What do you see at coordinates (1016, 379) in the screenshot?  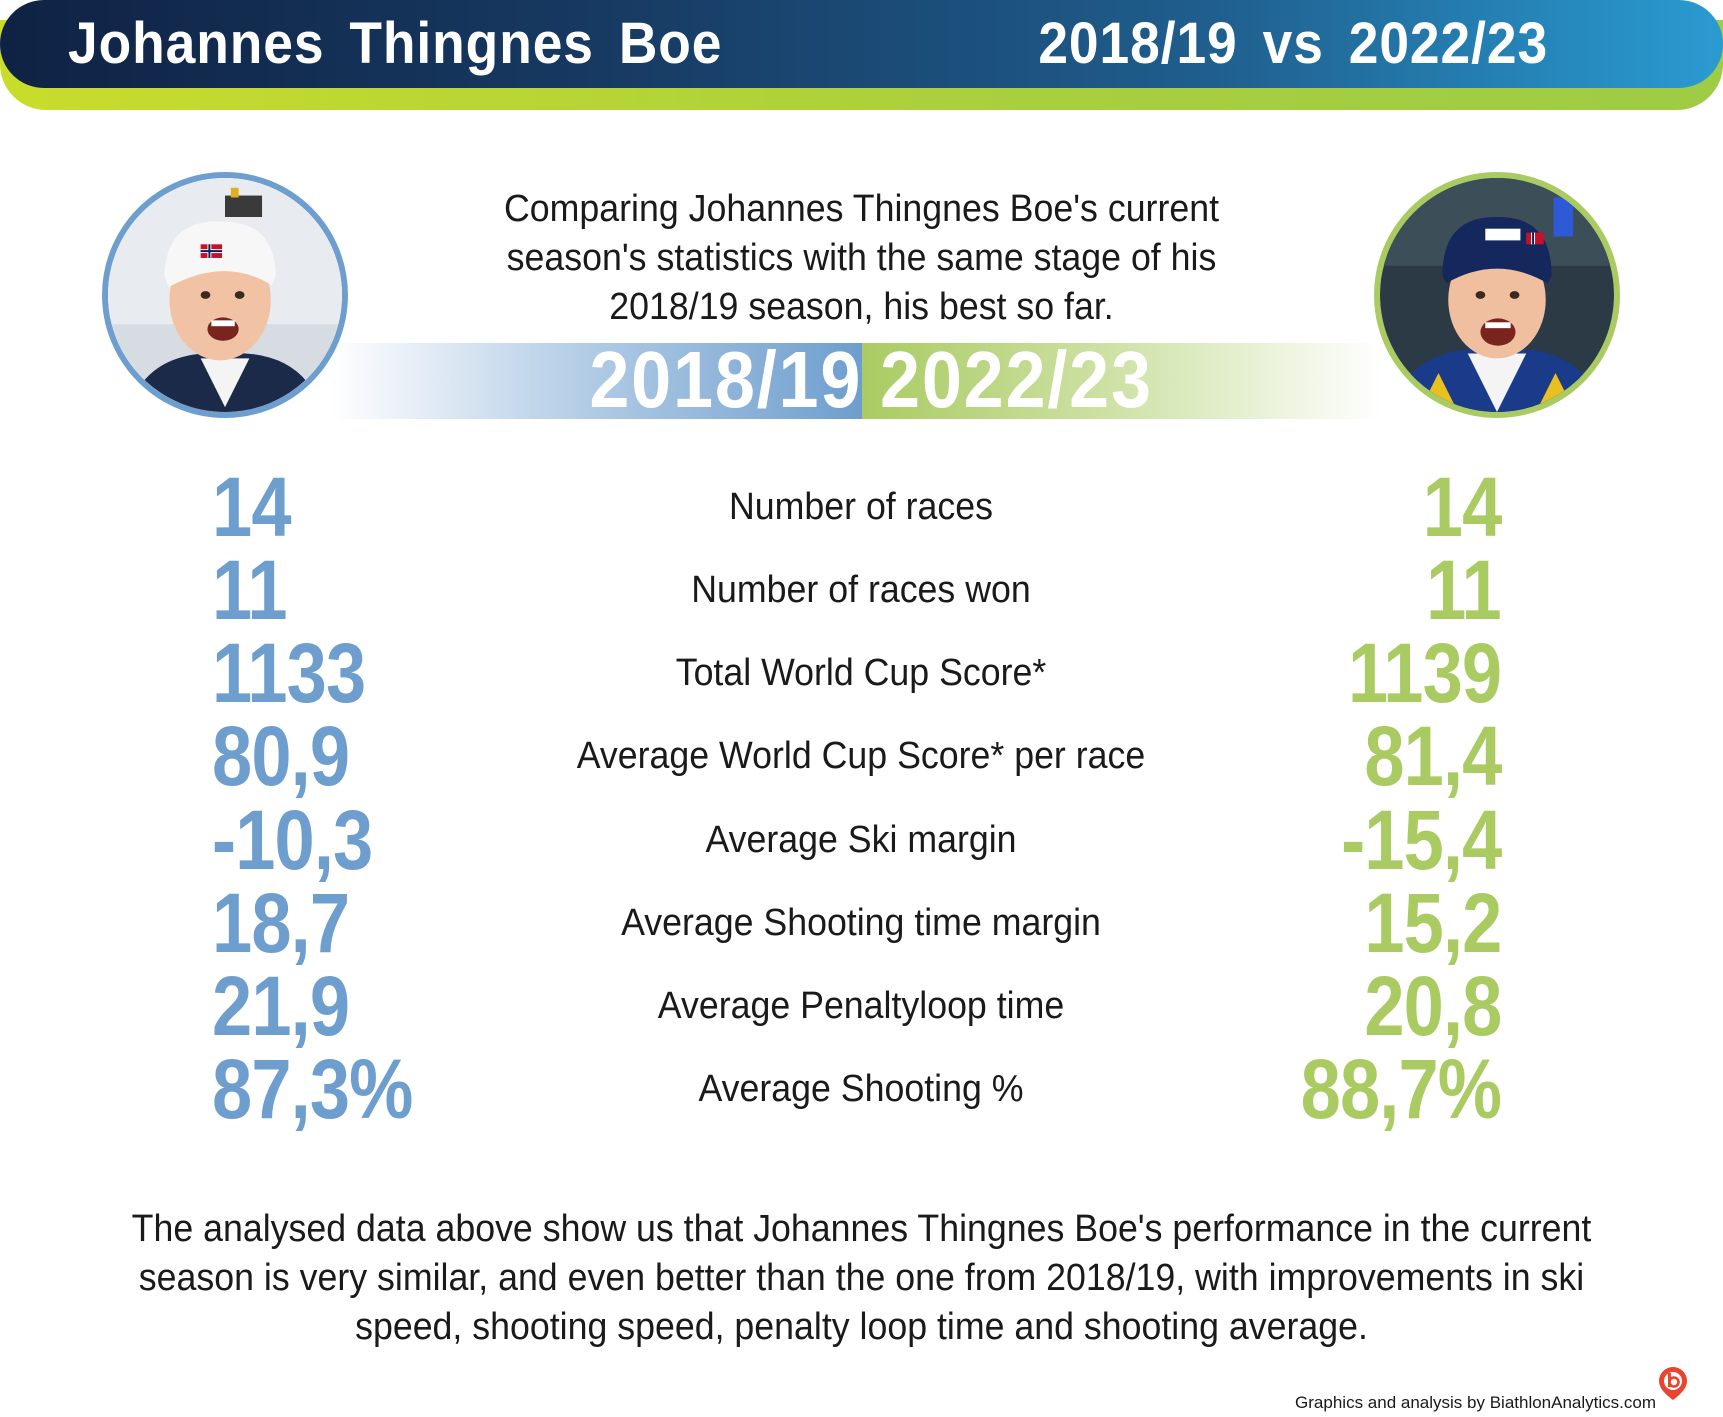 I see `season-label-right: 2022/23` at bounding box center [1016, 379].